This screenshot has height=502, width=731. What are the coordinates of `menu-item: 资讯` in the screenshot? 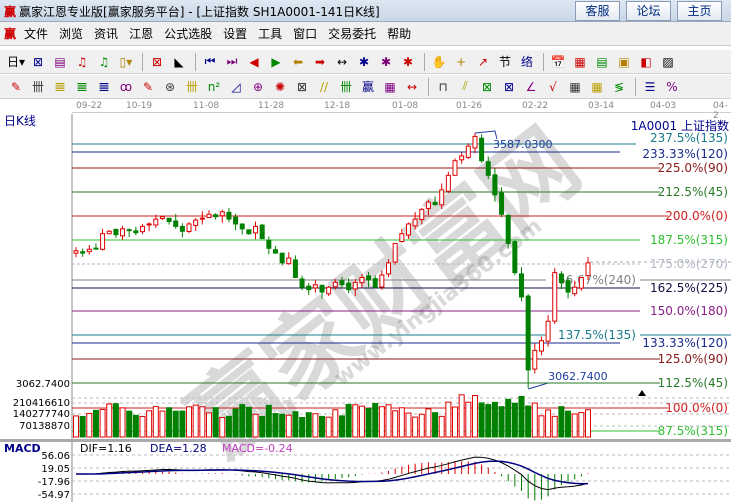 It's located at (106, 34).